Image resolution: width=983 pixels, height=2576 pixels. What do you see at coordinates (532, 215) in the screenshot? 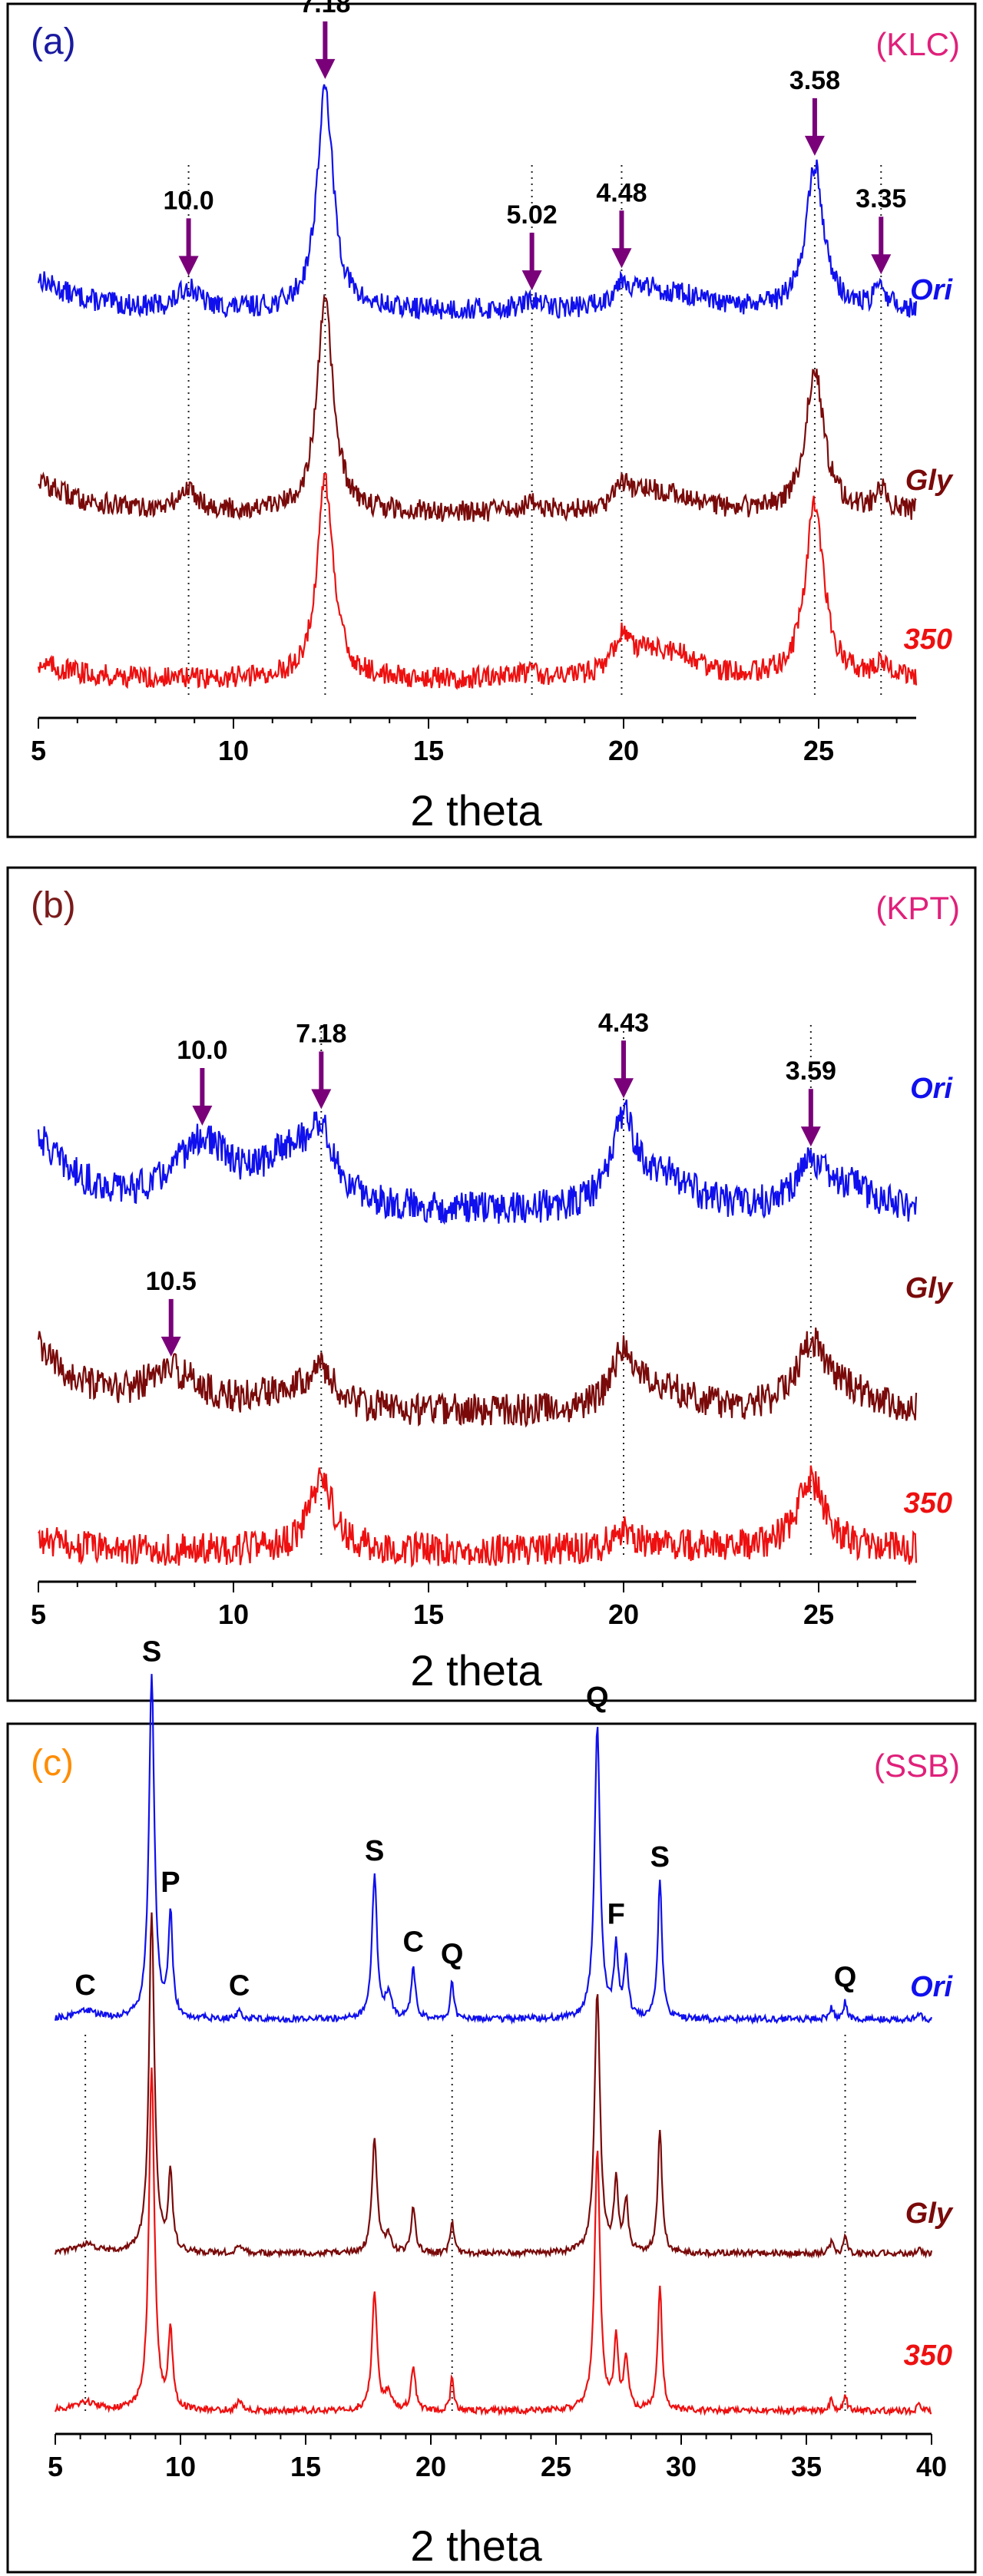
I see `peak-d-spacing-label: 5.02` at bounding box center [532, 215].